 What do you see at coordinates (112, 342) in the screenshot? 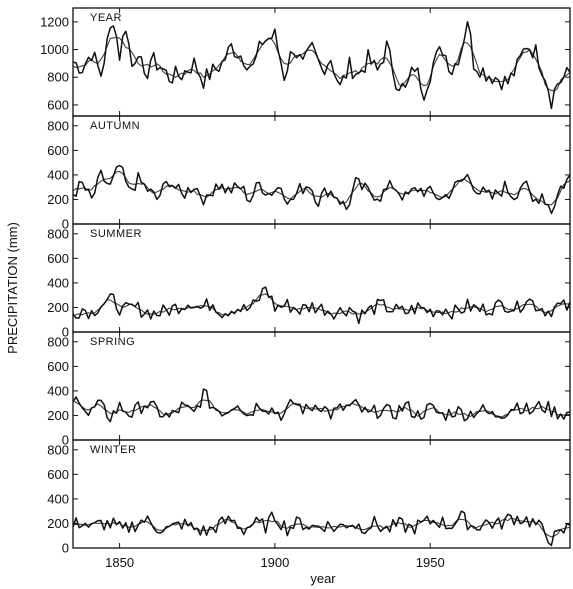
I see `panel-label: SPRING` at bounding box center [112, 342].